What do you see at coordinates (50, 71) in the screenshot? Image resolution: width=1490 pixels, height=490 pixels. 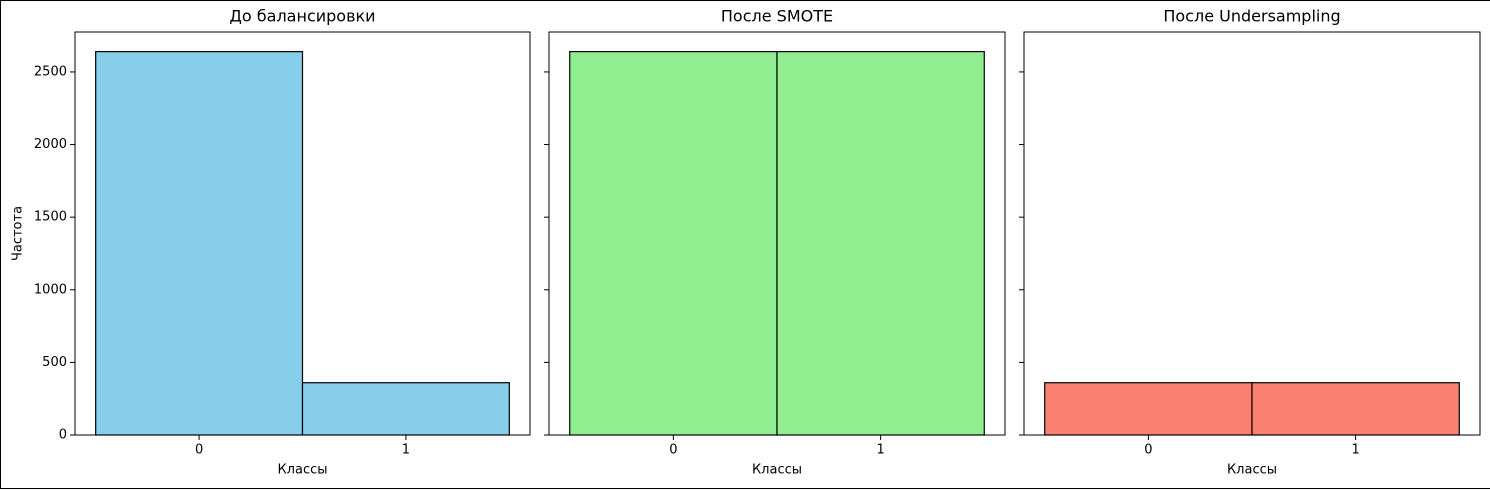 I see `y-tick-label: 2500` at bounding box center [50, 71].